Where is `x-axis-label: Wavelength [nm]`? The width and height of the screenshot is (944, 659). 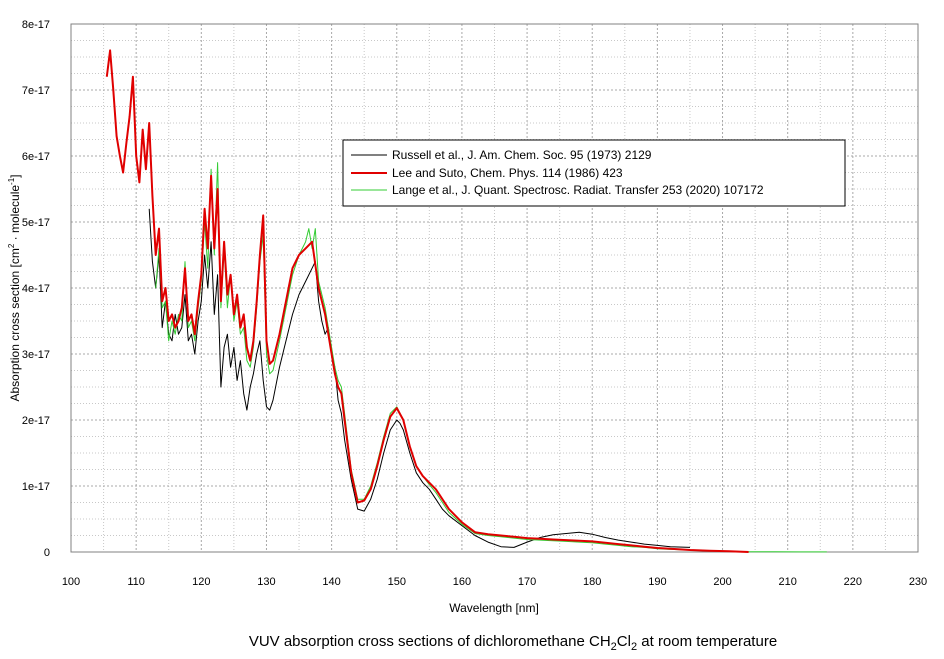 x-axis-label: Wavelength [nm] is located at coordinates (494, 608).